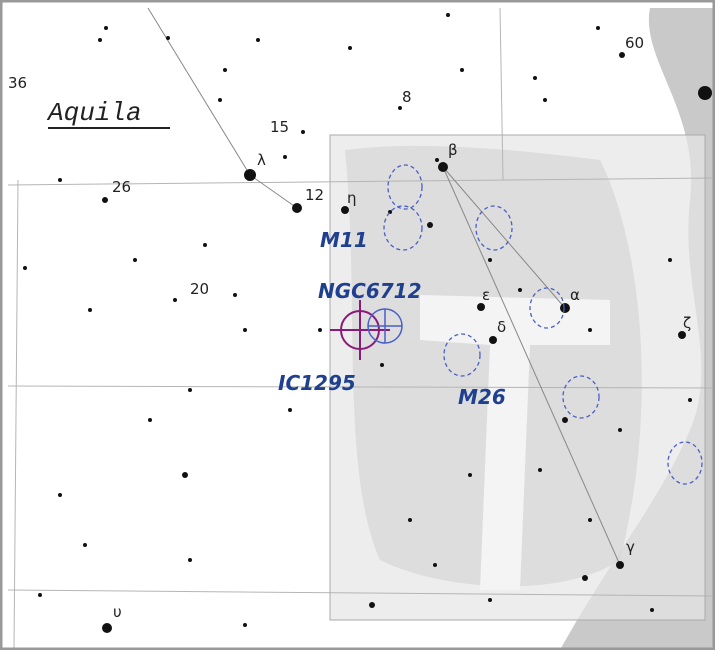 This screenshot has width=715, height=650. I want to click on star-label: 26, so click(121, 187).